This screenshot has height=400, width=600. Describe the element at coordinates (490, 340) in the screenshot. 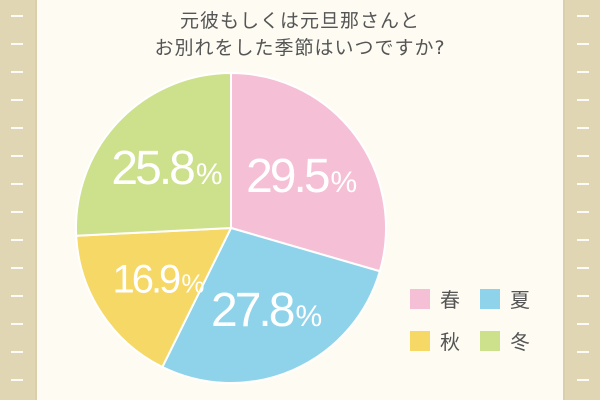

I see `legend-swatch-winter` at that location.